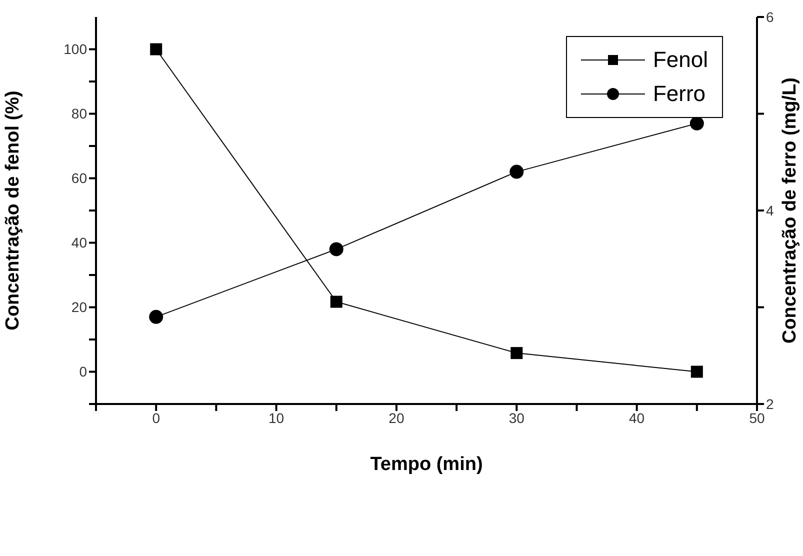 The width and height of the screenshot is (803, 556). What do you see at coordinates (770, 404) in the screenshot?
I see `y2-tick-label: 2` at bounding box center [770, 404].